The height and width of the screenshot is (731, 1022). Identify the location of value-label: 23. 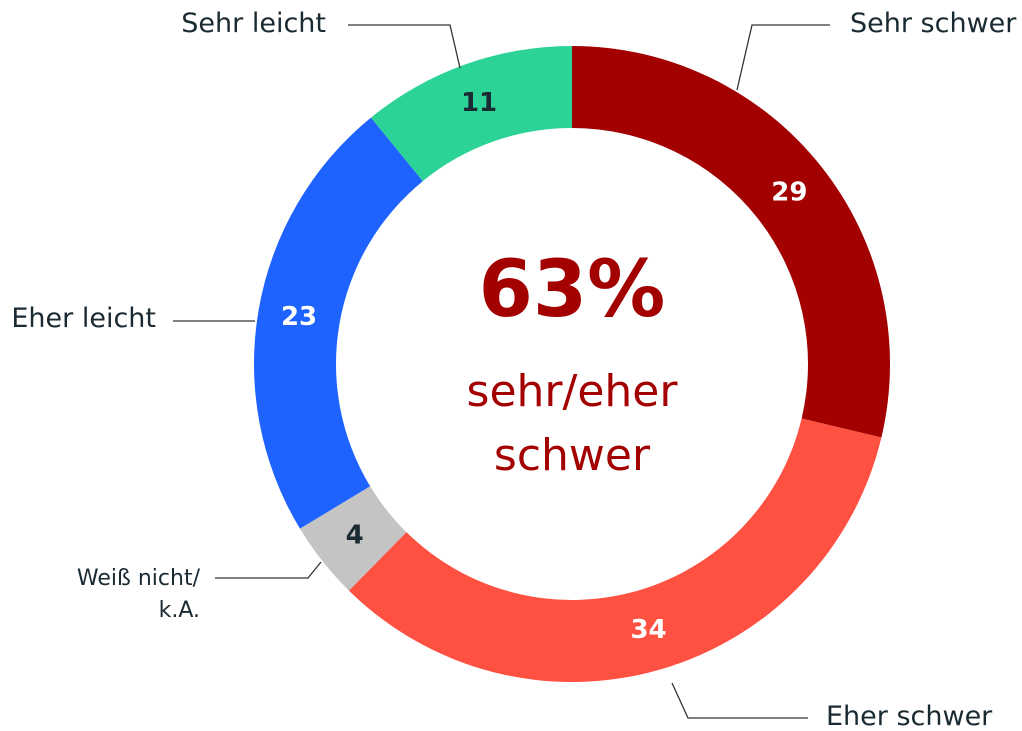
(299, 317).